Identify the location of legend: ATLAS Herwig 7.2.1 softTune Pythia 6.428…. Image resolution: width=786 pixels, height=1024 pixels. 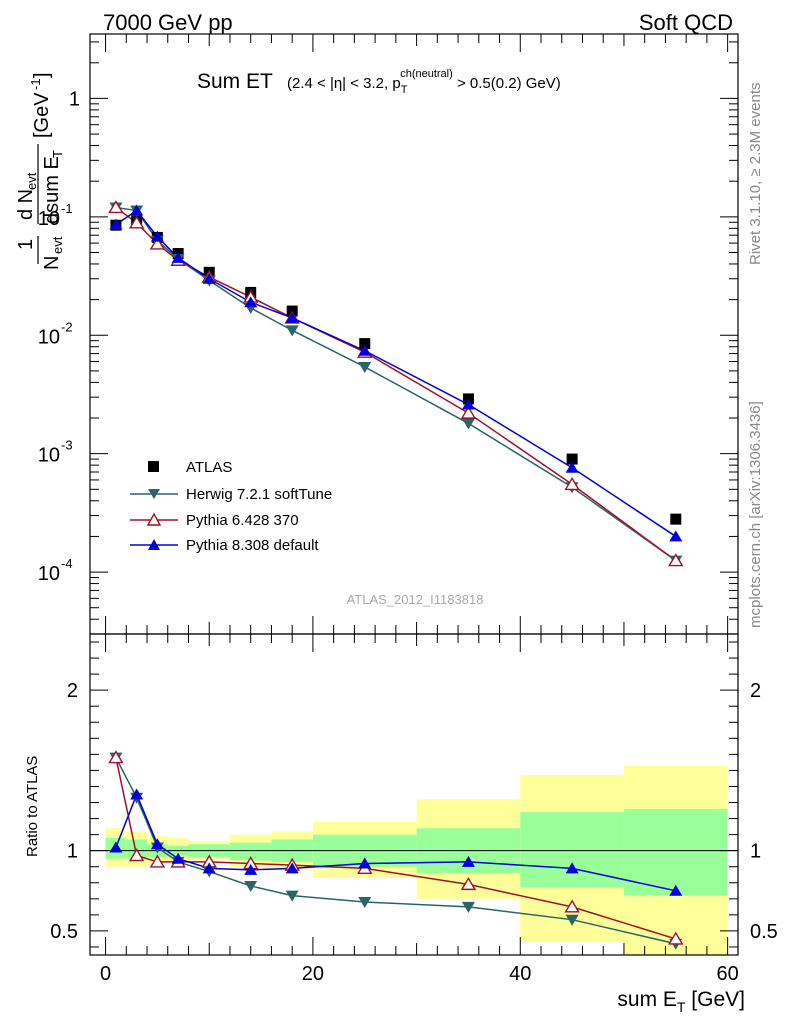
(231, 506).